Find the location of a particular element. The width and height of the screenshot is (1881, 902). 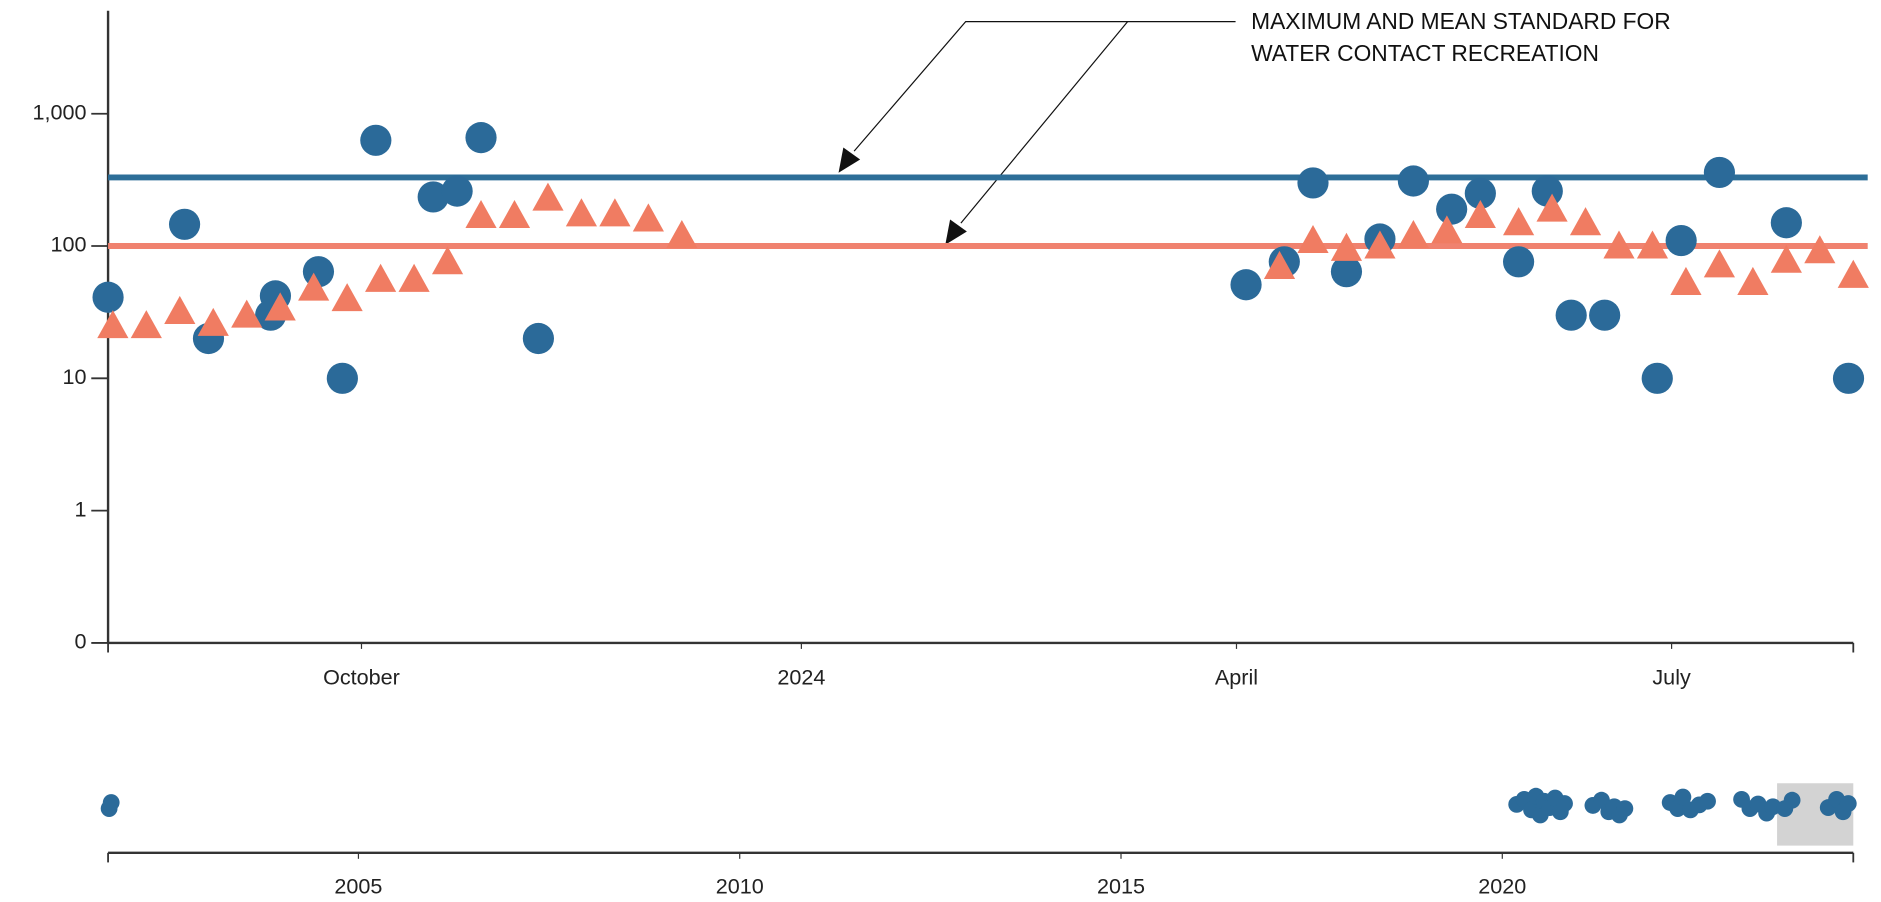

x-tick-label: 2015 is located at coordinates (1121, 885).